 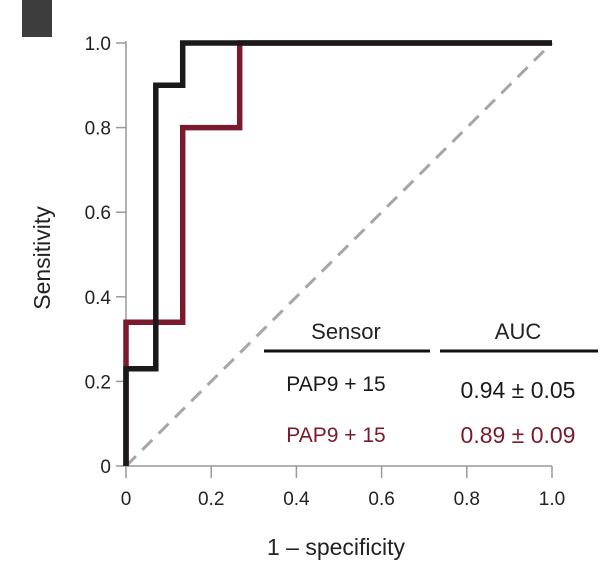 What do you see at coordinates (336, 547) in the screenshot?
I see `x-axis-title: 1 – specificity` at bounding box center [336, 547].